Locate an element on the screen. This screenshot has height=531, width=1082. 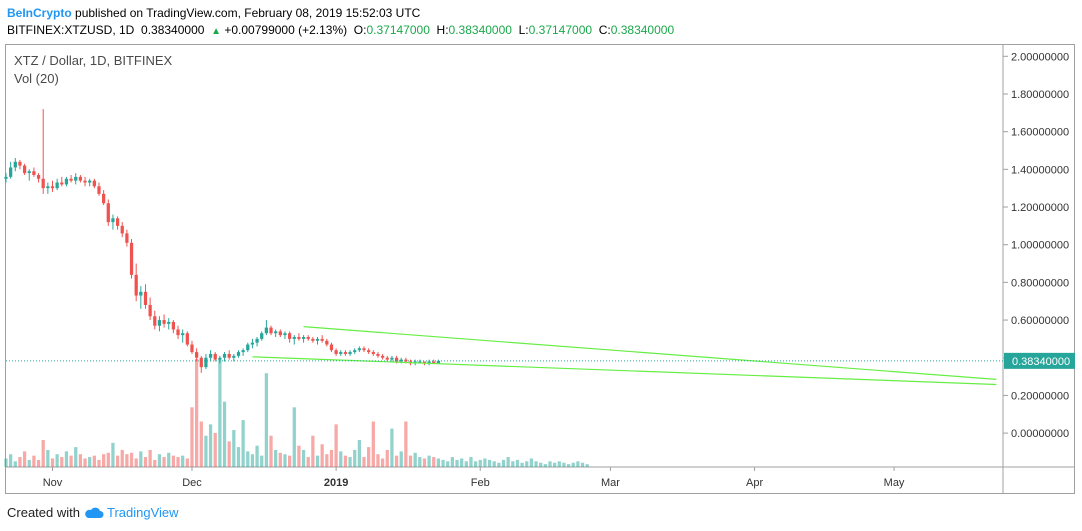
close-value: 0.38340000 is located at coordinates (642, 30).